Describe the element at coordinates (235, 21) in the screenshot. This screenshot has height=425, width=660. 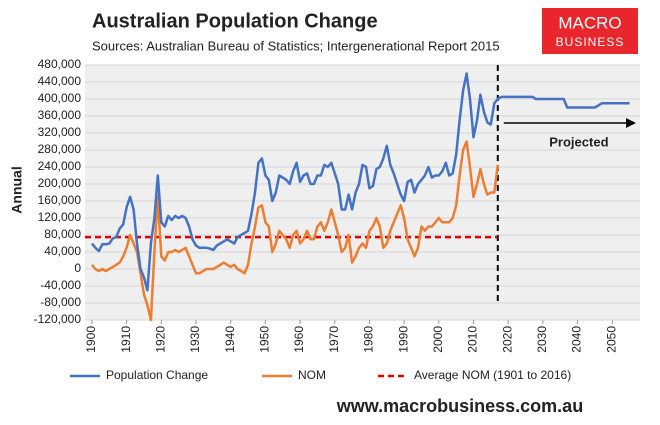
I see `chart-title: Australian Population Change` at that location.